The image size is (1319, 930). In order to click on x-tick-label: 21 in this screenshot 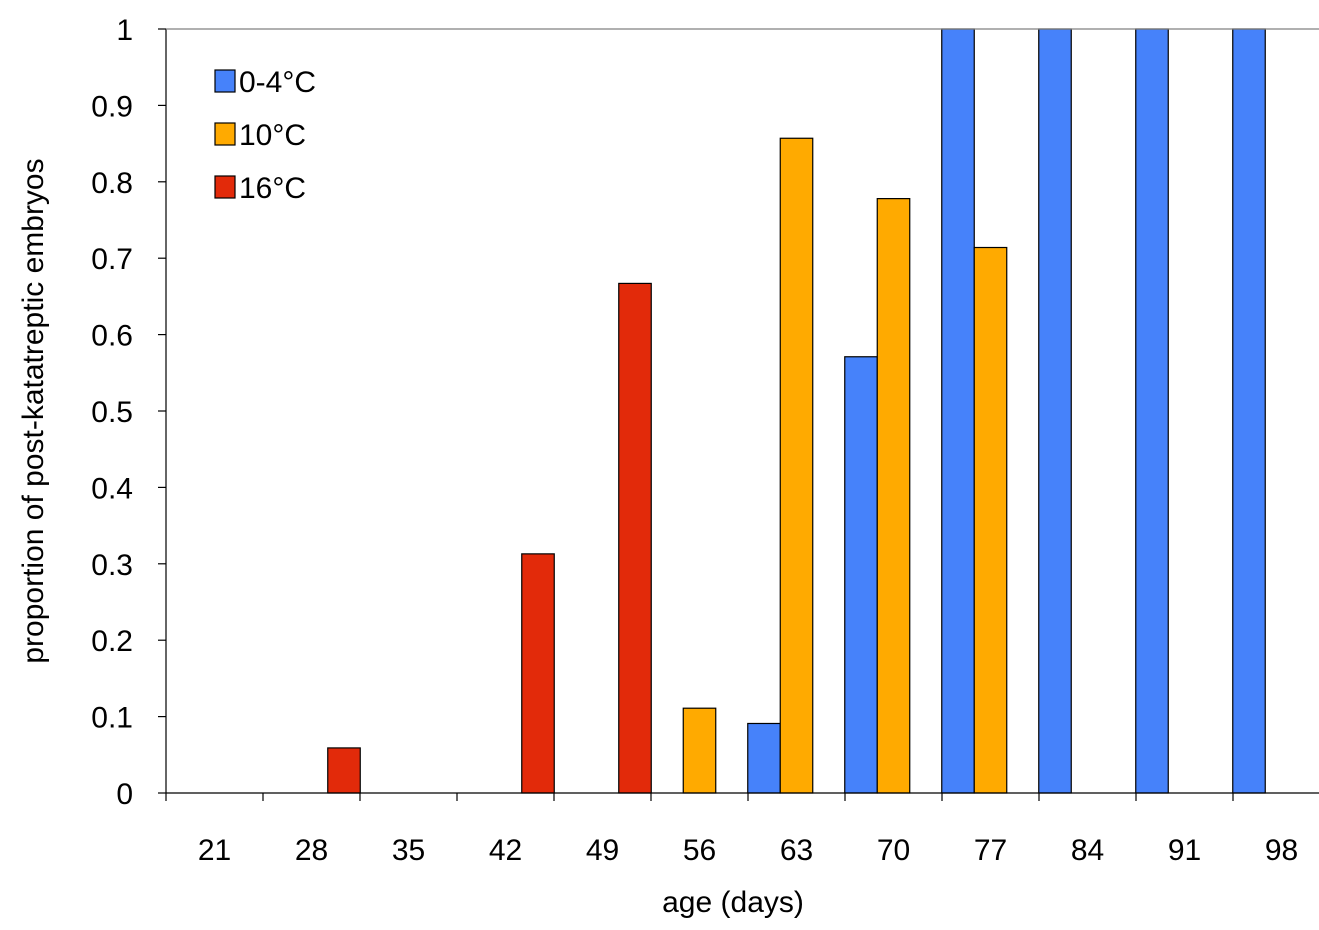, I will do `click(214, 850)`.